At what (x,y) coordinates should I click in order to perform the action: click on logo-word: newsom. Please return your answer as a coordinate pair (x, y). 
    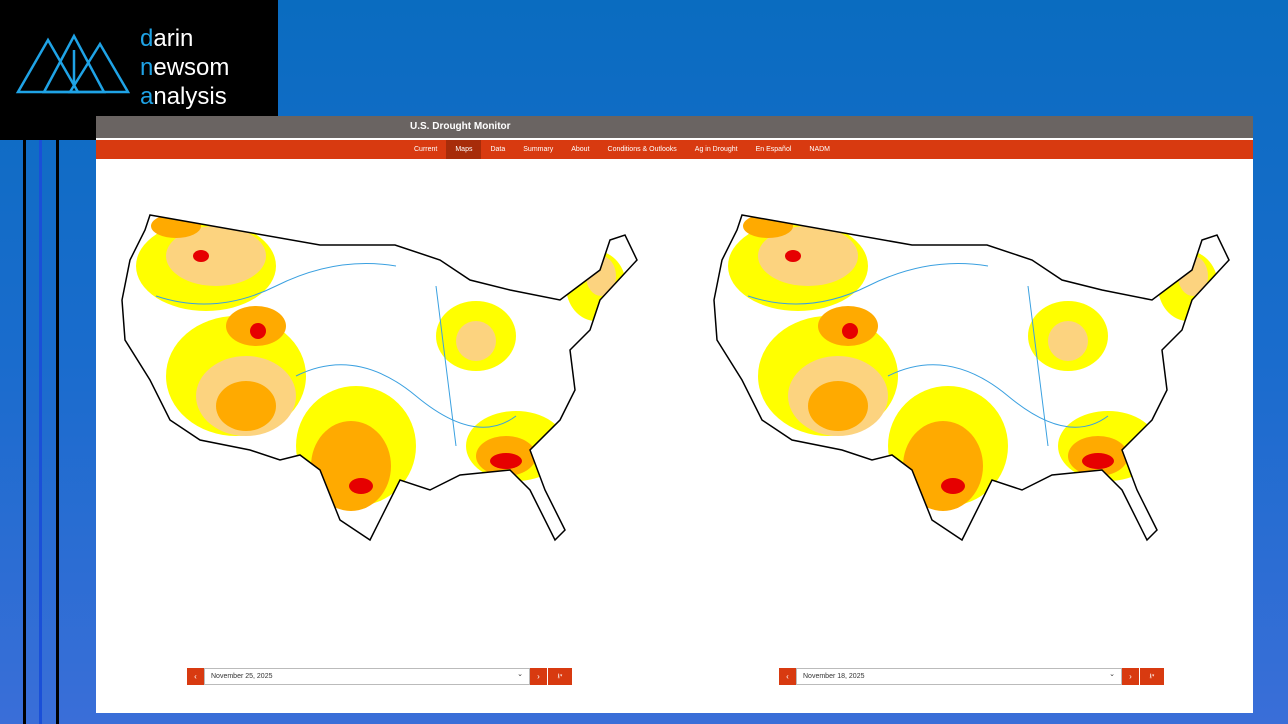
    Looking at the image, I should click on (185, 67).